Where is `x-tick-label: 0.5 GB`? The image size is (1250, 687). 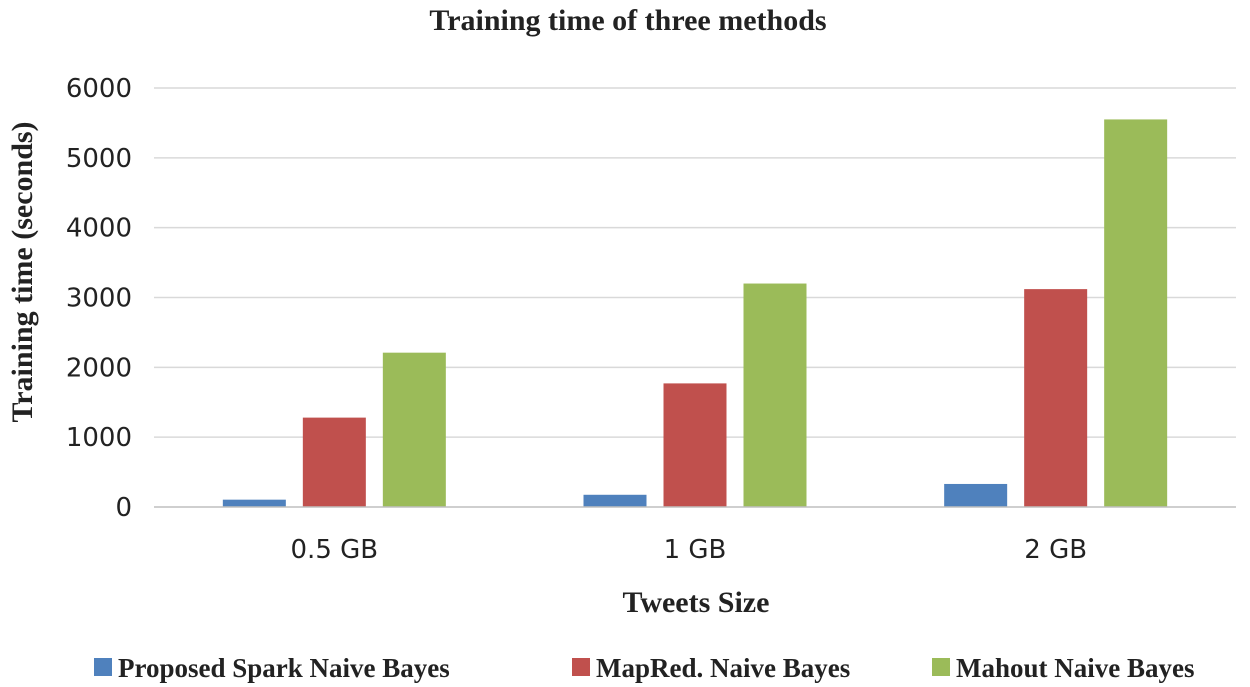 x-tick-label: 0.5 GB is located at coordinates (335, 550).